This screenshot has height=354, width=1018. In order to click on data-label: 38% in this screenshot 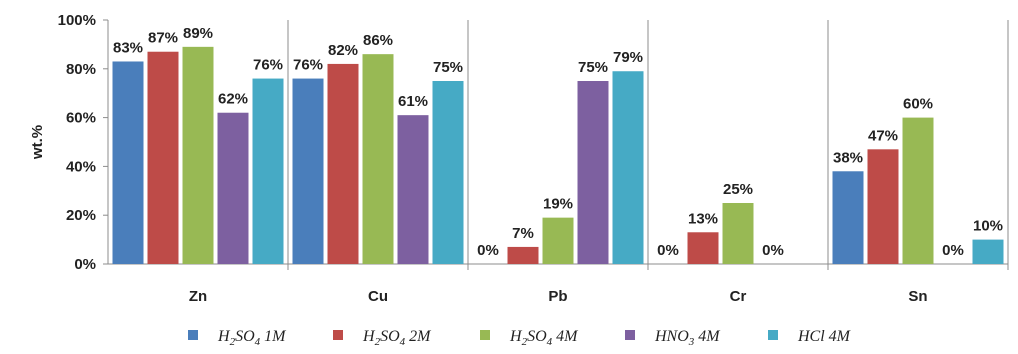, I will do `click(848, 157)`.